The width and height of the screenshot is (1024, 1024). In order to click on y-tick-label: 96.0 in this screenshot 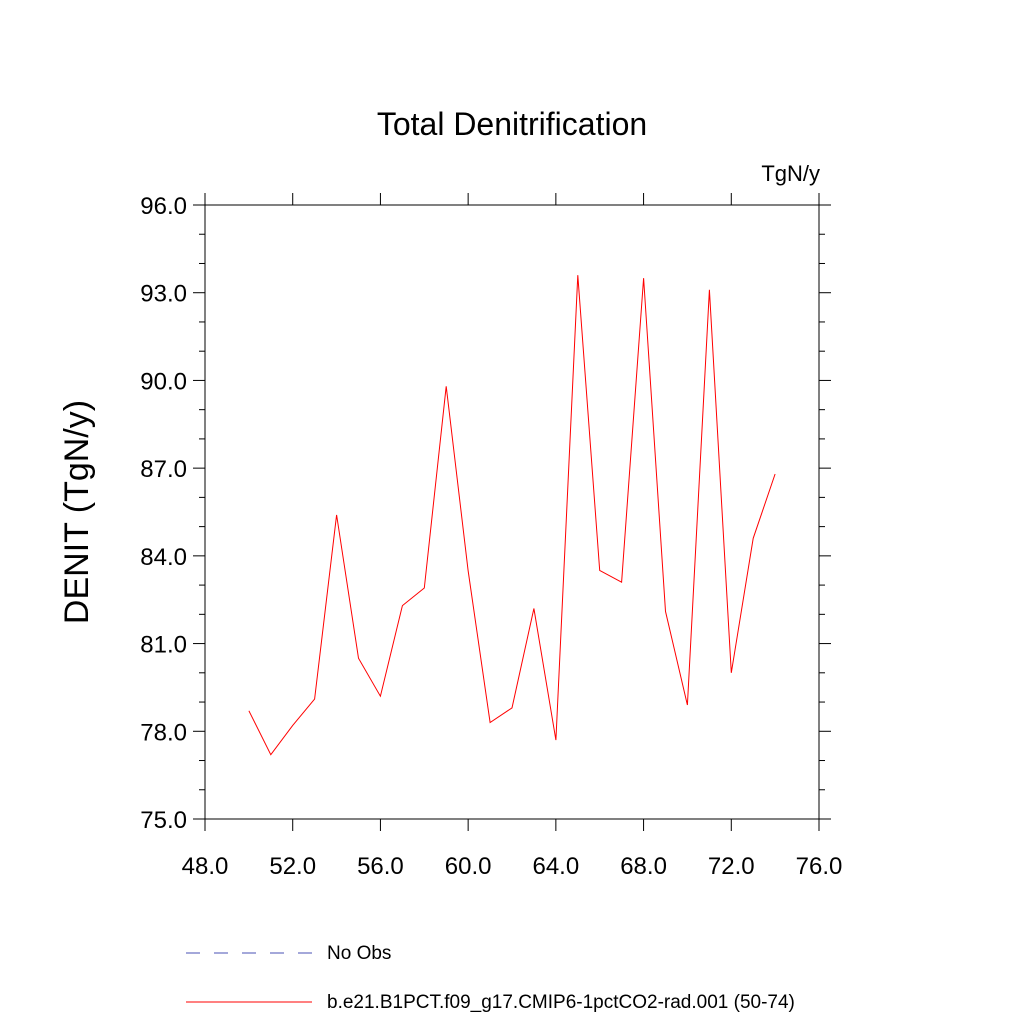, I will do `click(163, 206)`.